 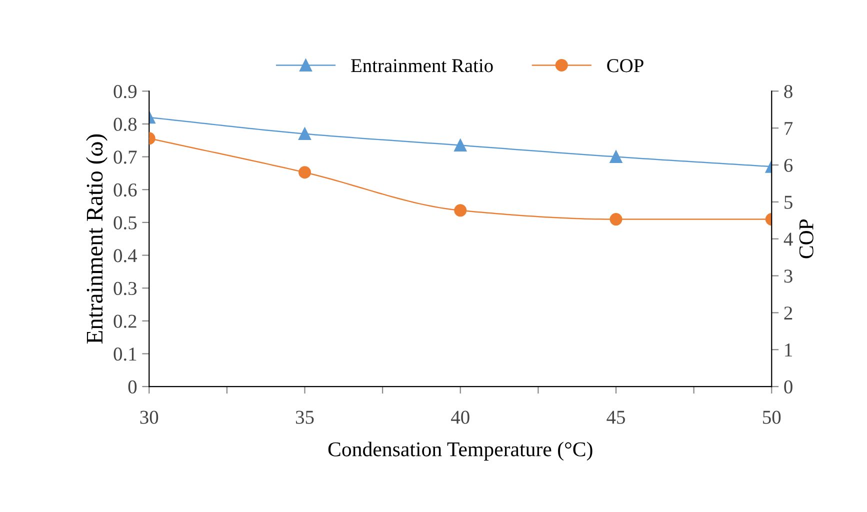 I want to click on y-tick-label: 0.5, so click(x=125, y=223).